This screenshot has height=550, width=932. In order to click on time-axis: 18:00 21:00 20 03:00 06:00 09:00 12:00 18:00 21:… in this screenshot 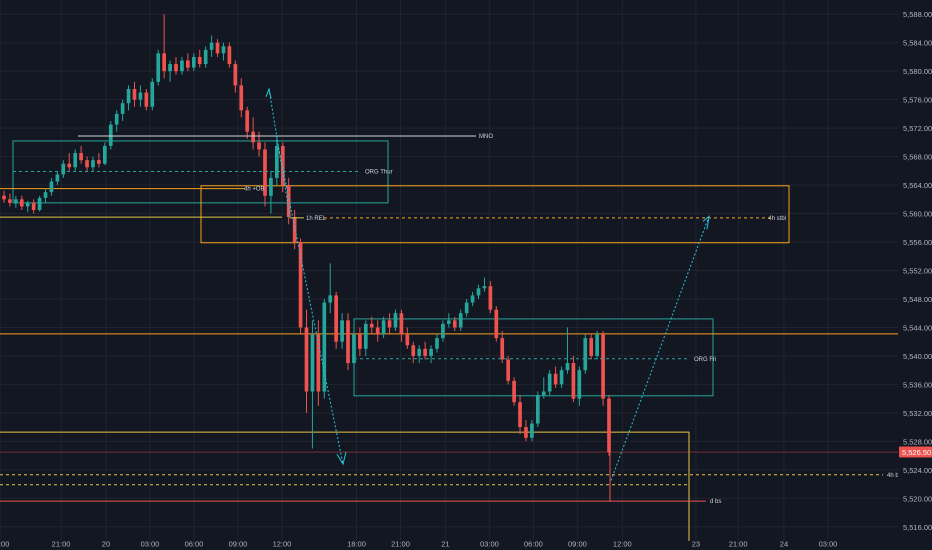, I will do `click(466, 545)`.